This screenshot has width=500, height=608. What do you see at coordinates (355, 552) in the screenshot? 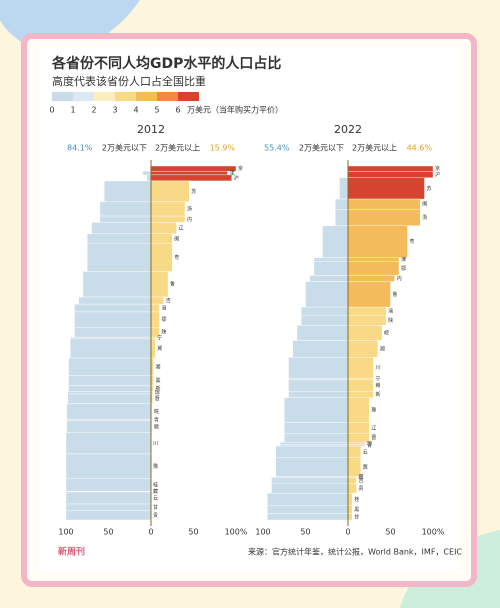
I see `source: 来源：官方统计年鉴，统计公报，World Bank，IMF，CEIC` at bounding box center [355, 552].